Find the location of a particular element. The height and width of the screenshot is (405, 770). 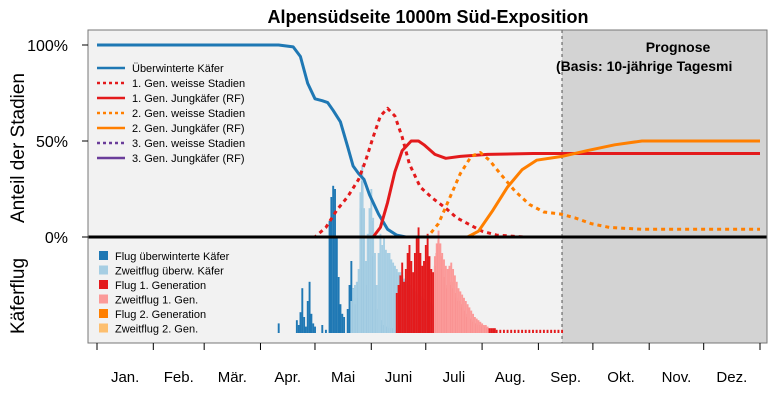

month-label: Dez. is located at coordinates (731, 377).